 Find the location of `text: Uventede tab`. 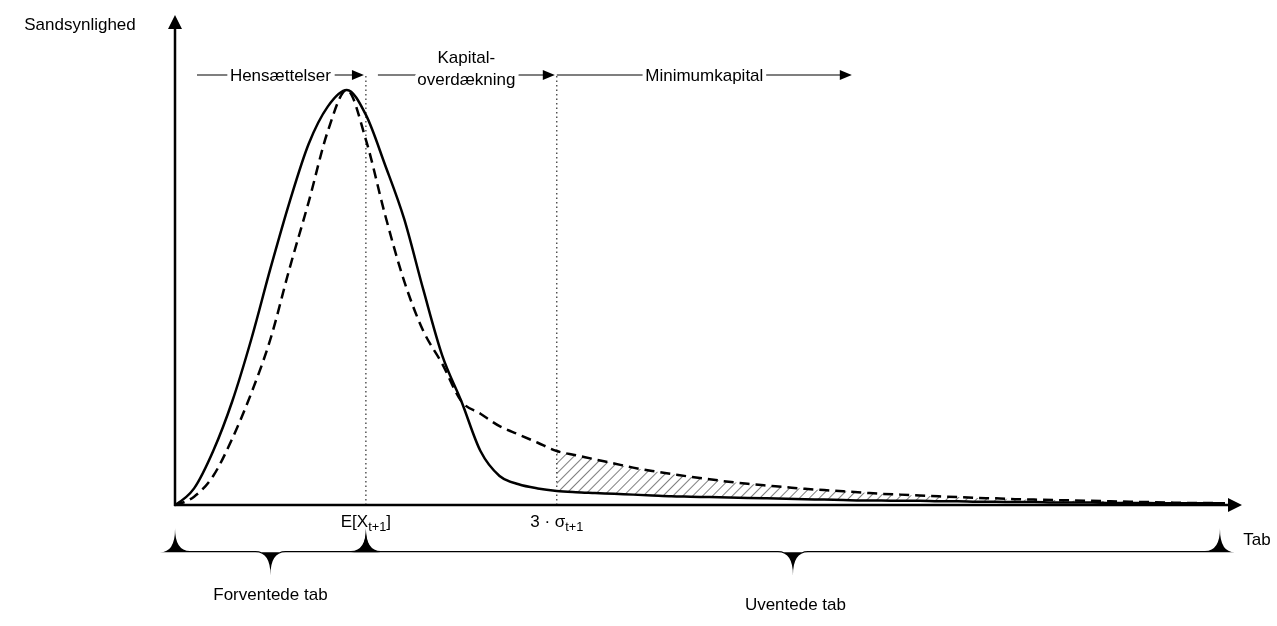

text: Uventede tab is located at coordinates (795, 604).